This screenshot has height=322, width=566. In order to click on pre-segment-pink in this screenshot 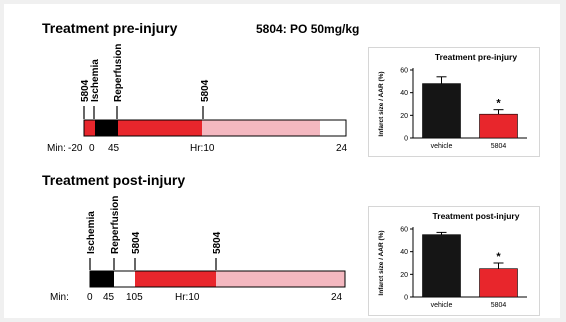, I will do `click(261, 128)`.